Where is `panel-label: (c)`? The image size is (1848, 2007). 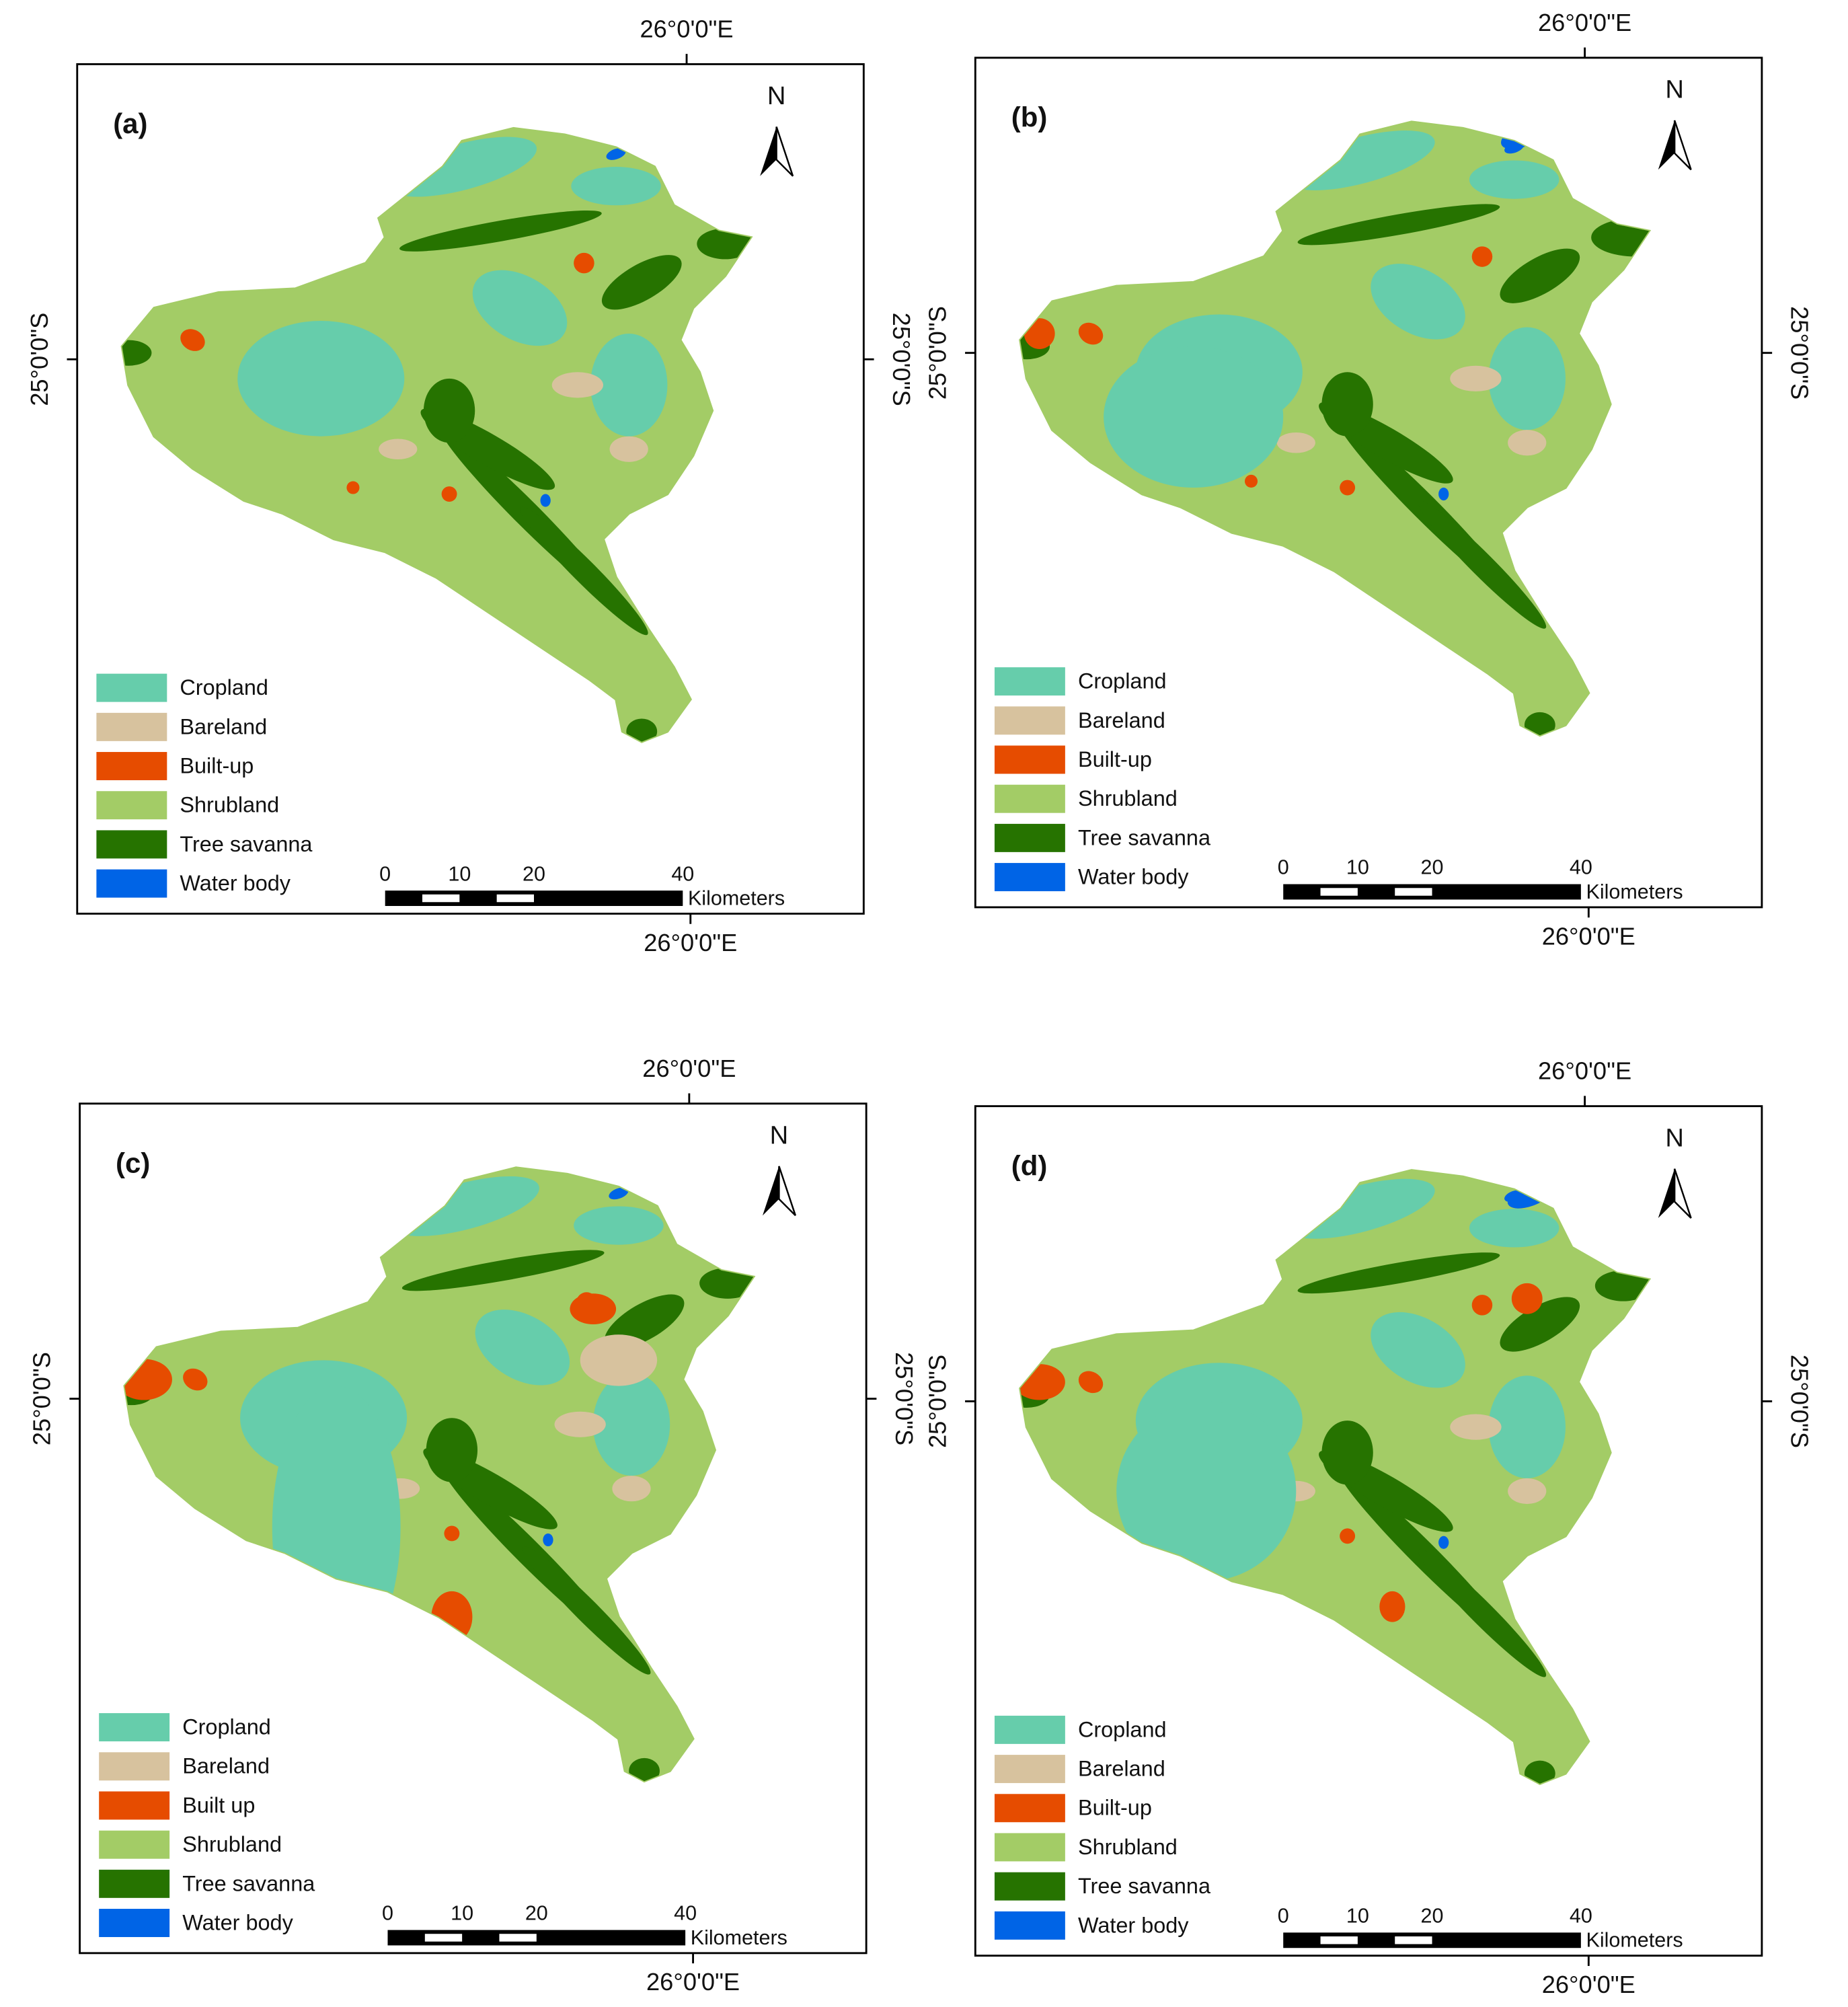 panel-label: (c) is located at coordinates (133, 1162).